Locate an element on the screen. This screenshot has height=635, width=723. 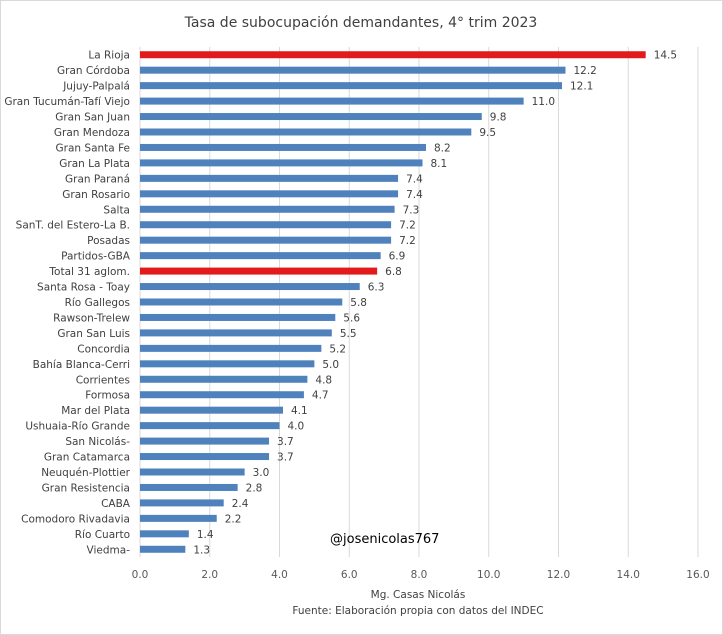
category-label: Corrientes is located at coordinates (103, 380).